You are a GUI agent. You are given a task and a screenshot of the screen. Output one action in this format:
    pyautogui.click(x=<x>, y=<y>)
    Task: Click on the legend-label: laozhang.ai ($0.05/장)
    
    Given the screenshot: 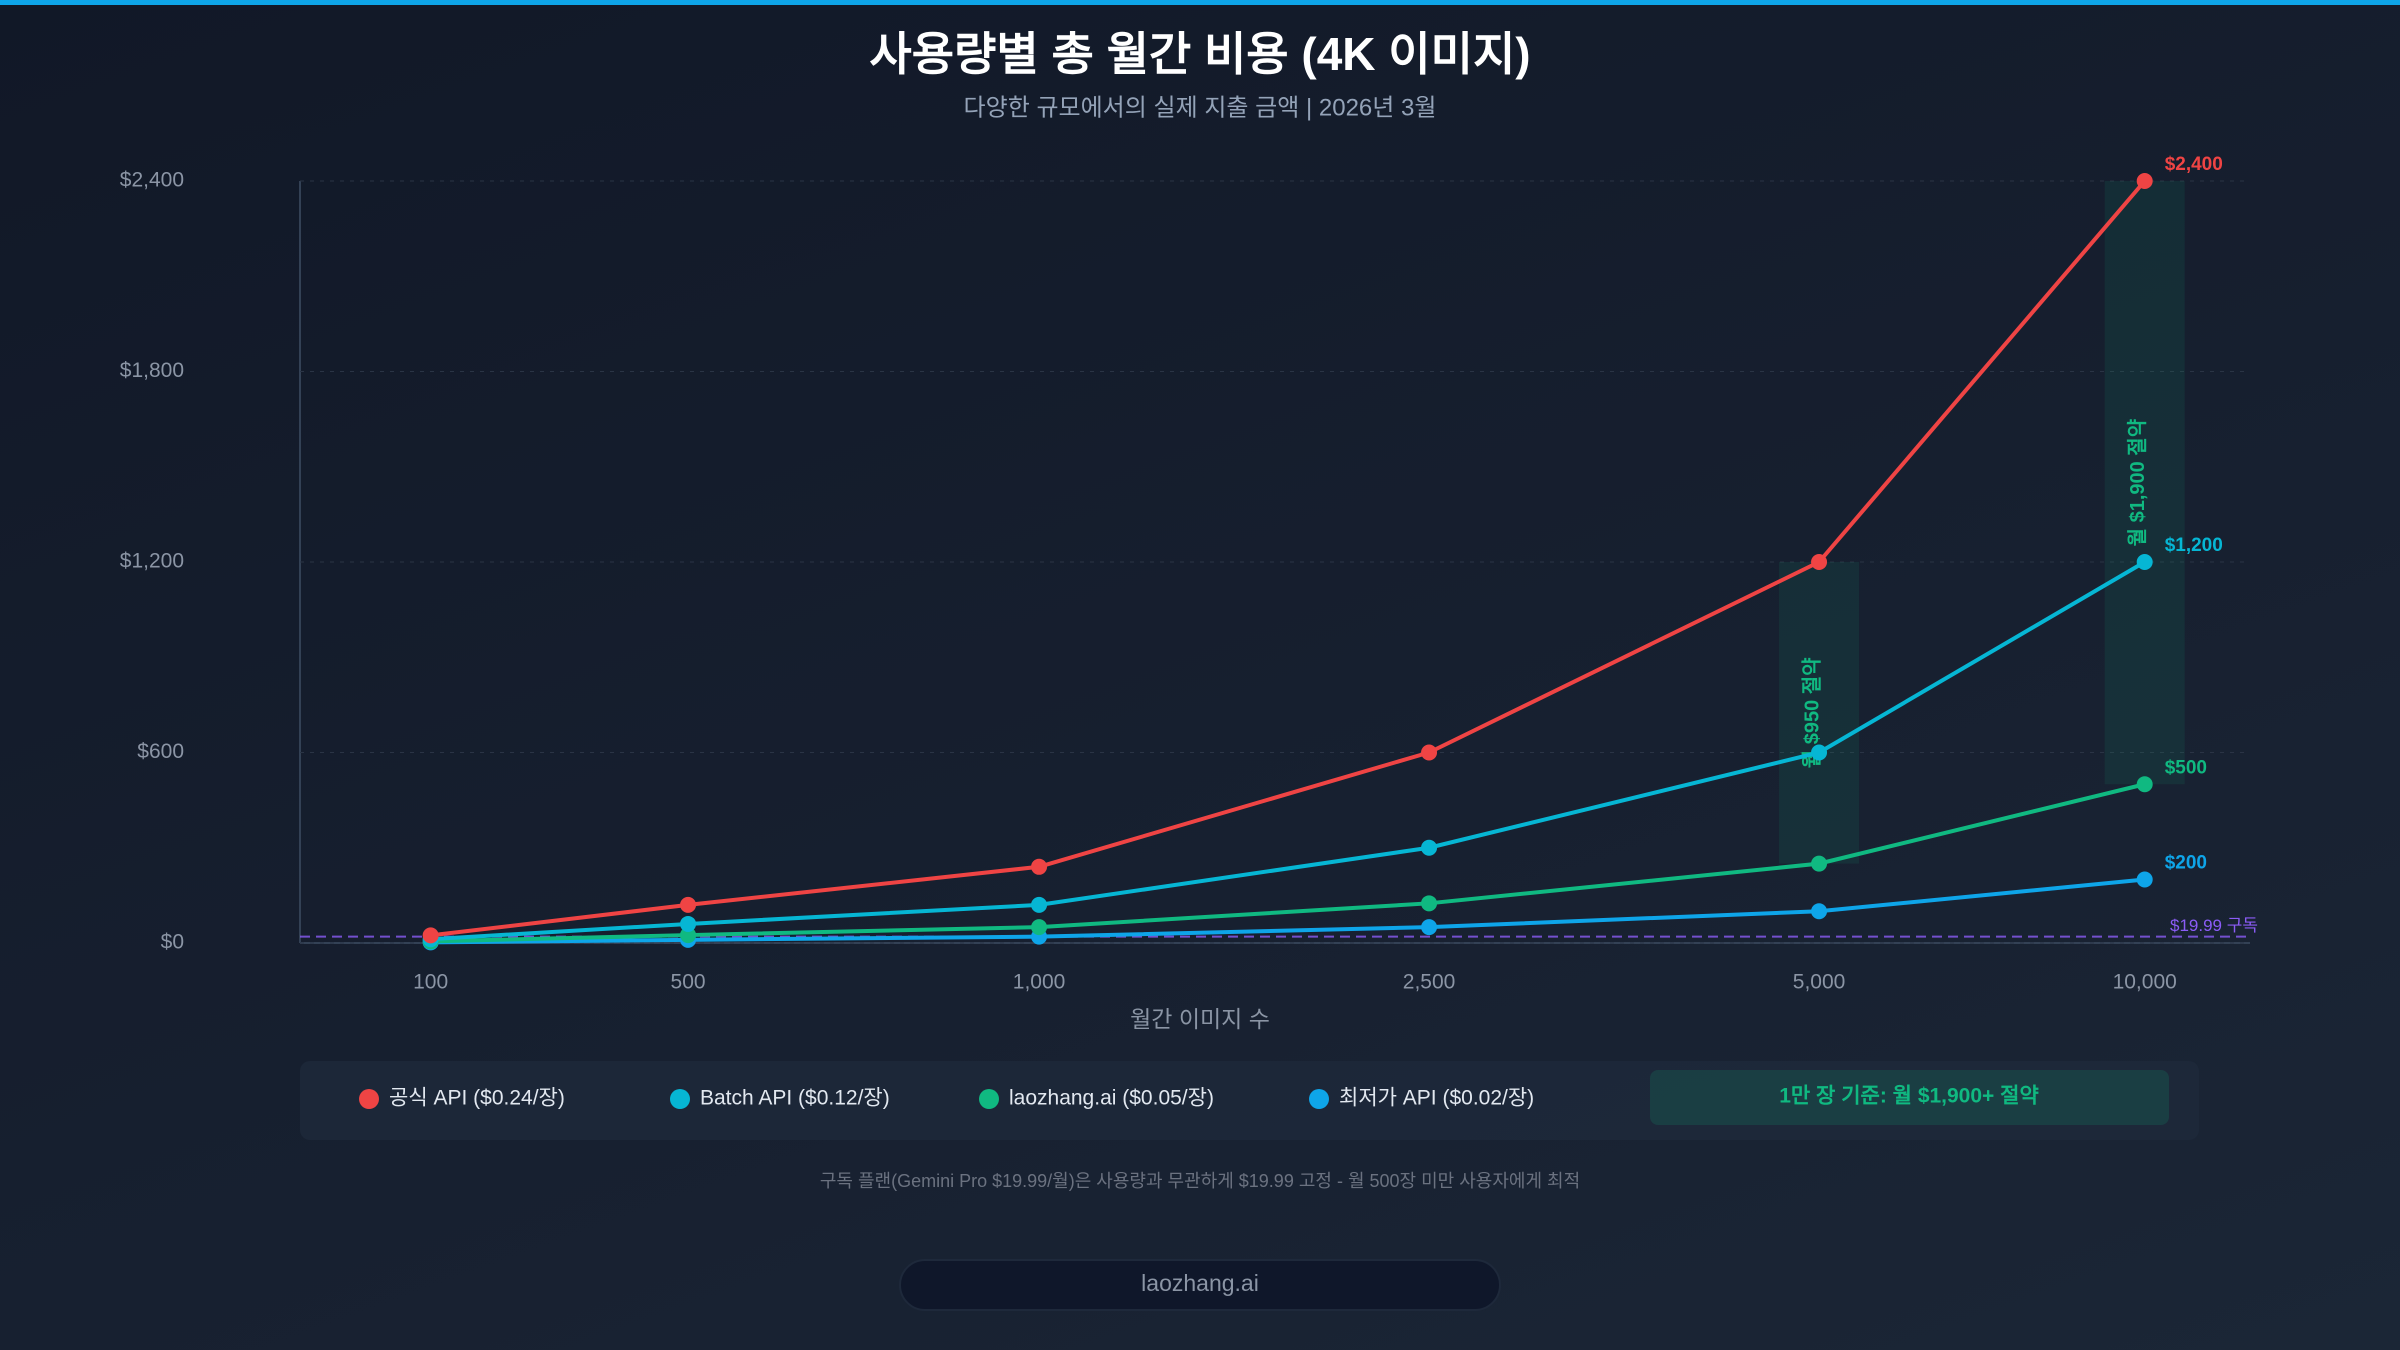 What is the action you would take?
    pyautogui.click(x=1111, y=1098)
    